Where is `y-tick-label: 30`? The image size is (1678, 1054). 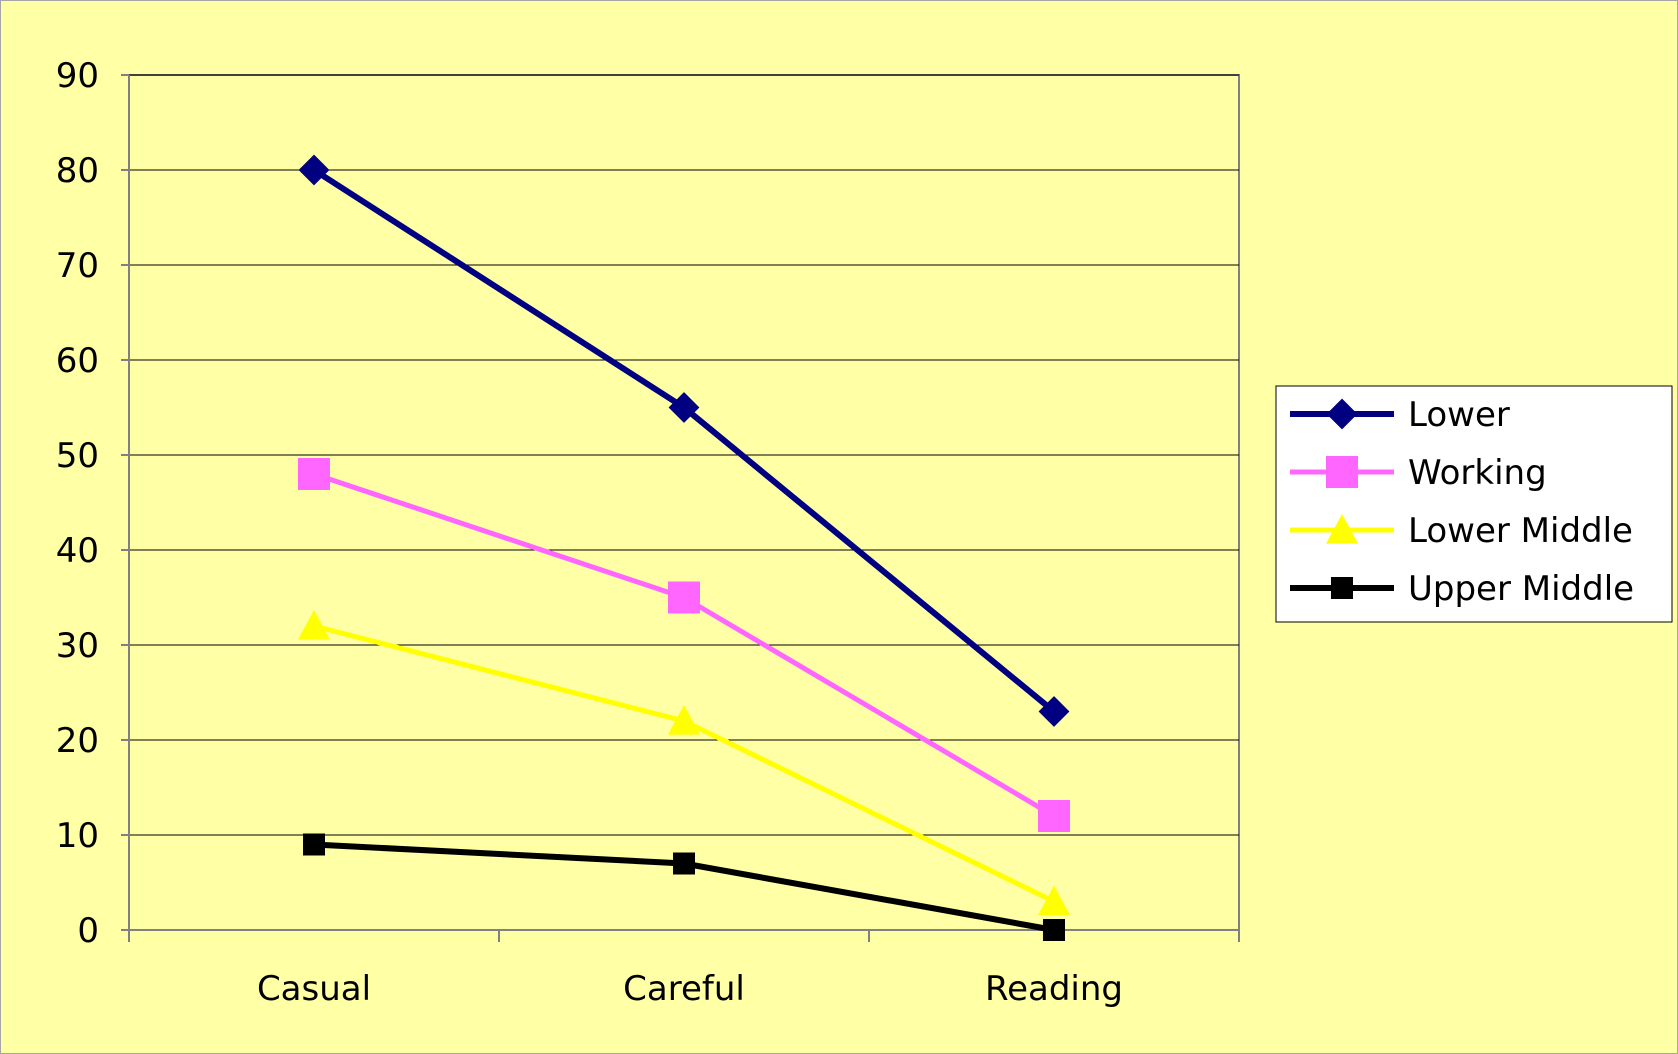 y-tick-label: 30 is located at coordinates (77, 646).